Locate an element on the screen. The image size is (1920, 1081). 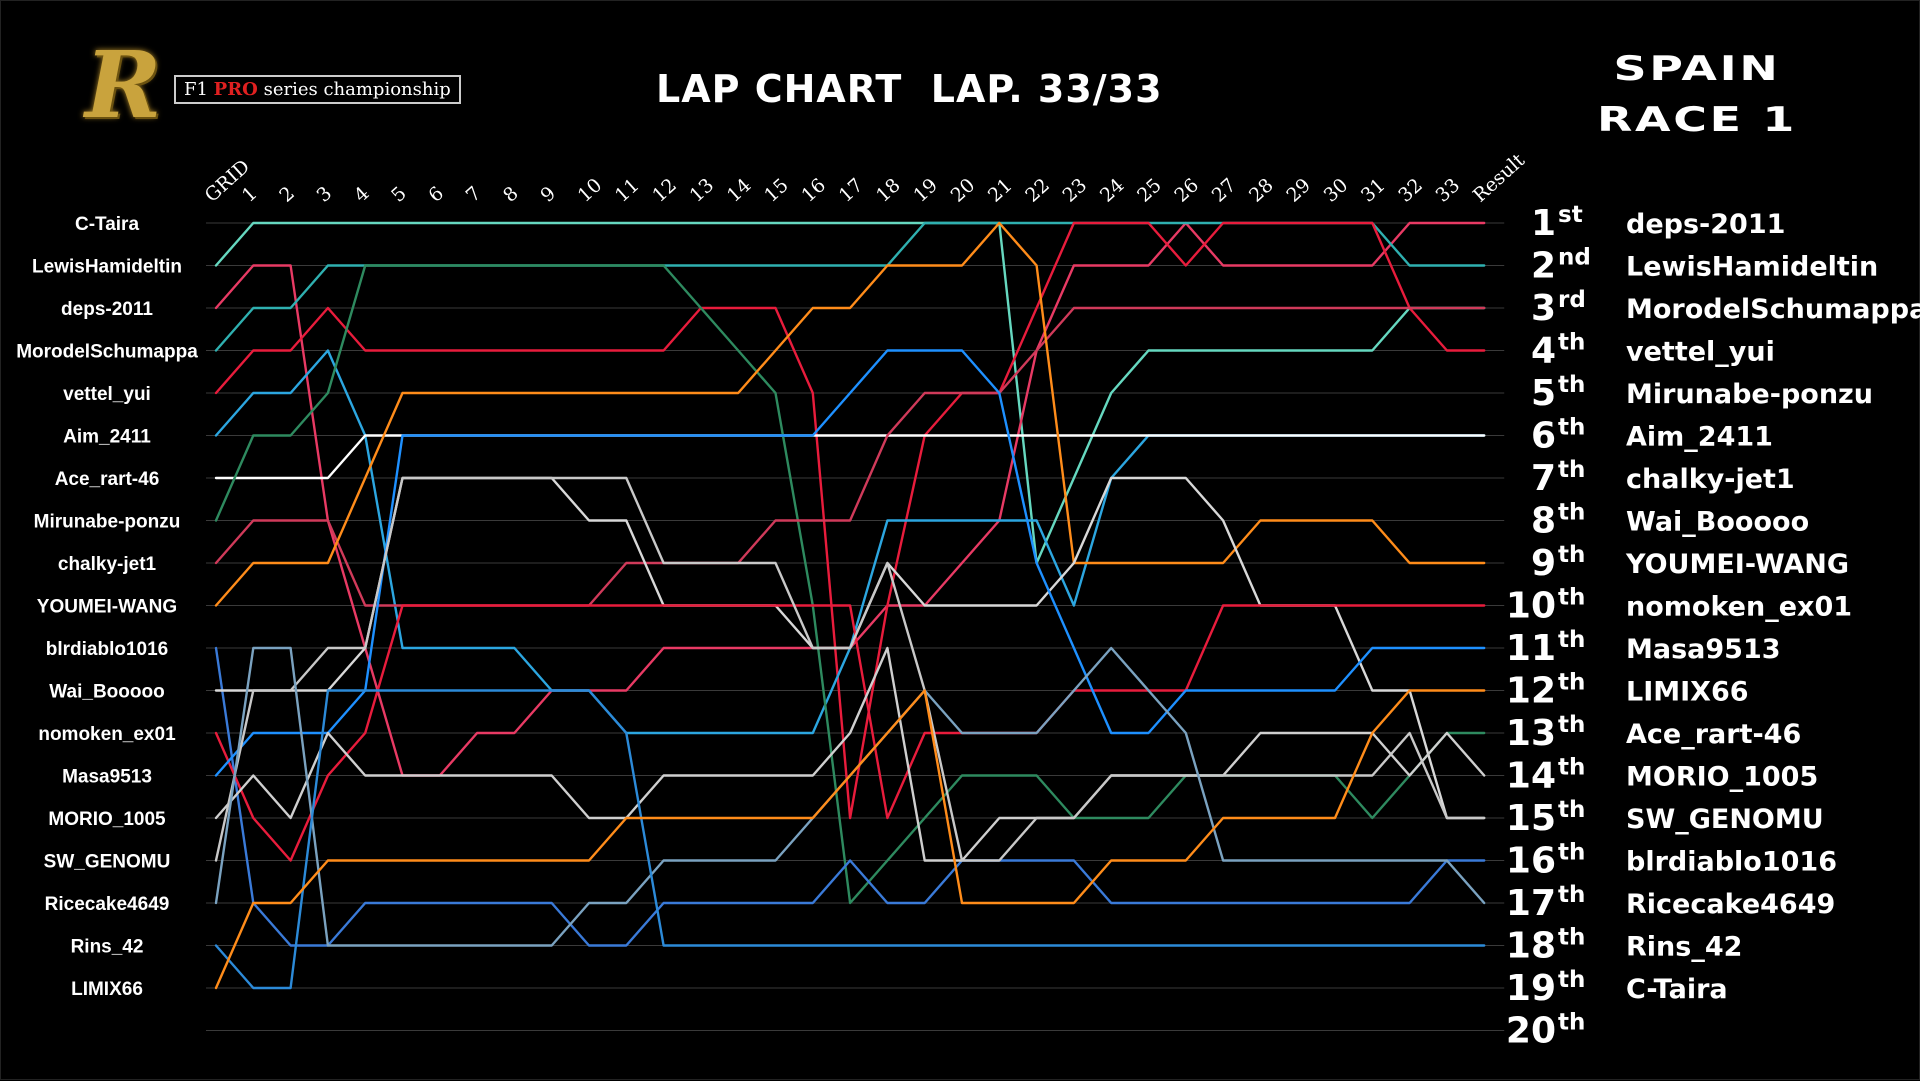
result-driver-name: Rins_42 is located at coordinates (1684, 947).